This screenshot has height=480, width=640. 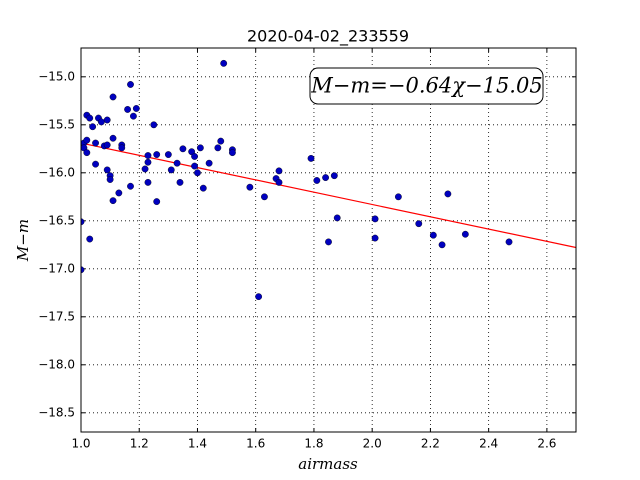 I want to click on y-tick-label: −17.0, so click(x=56, y=268).